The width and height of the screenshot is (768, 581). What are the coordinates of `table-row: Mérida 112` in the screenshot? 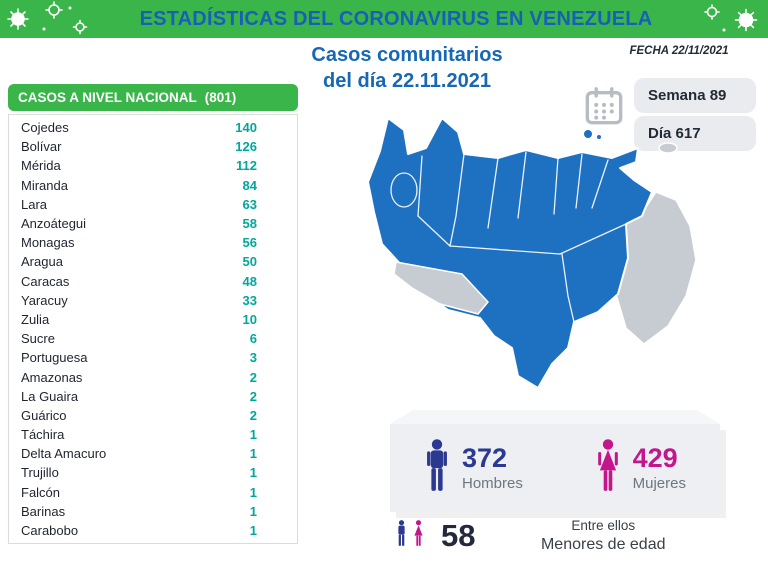 It's located at (153, 165).